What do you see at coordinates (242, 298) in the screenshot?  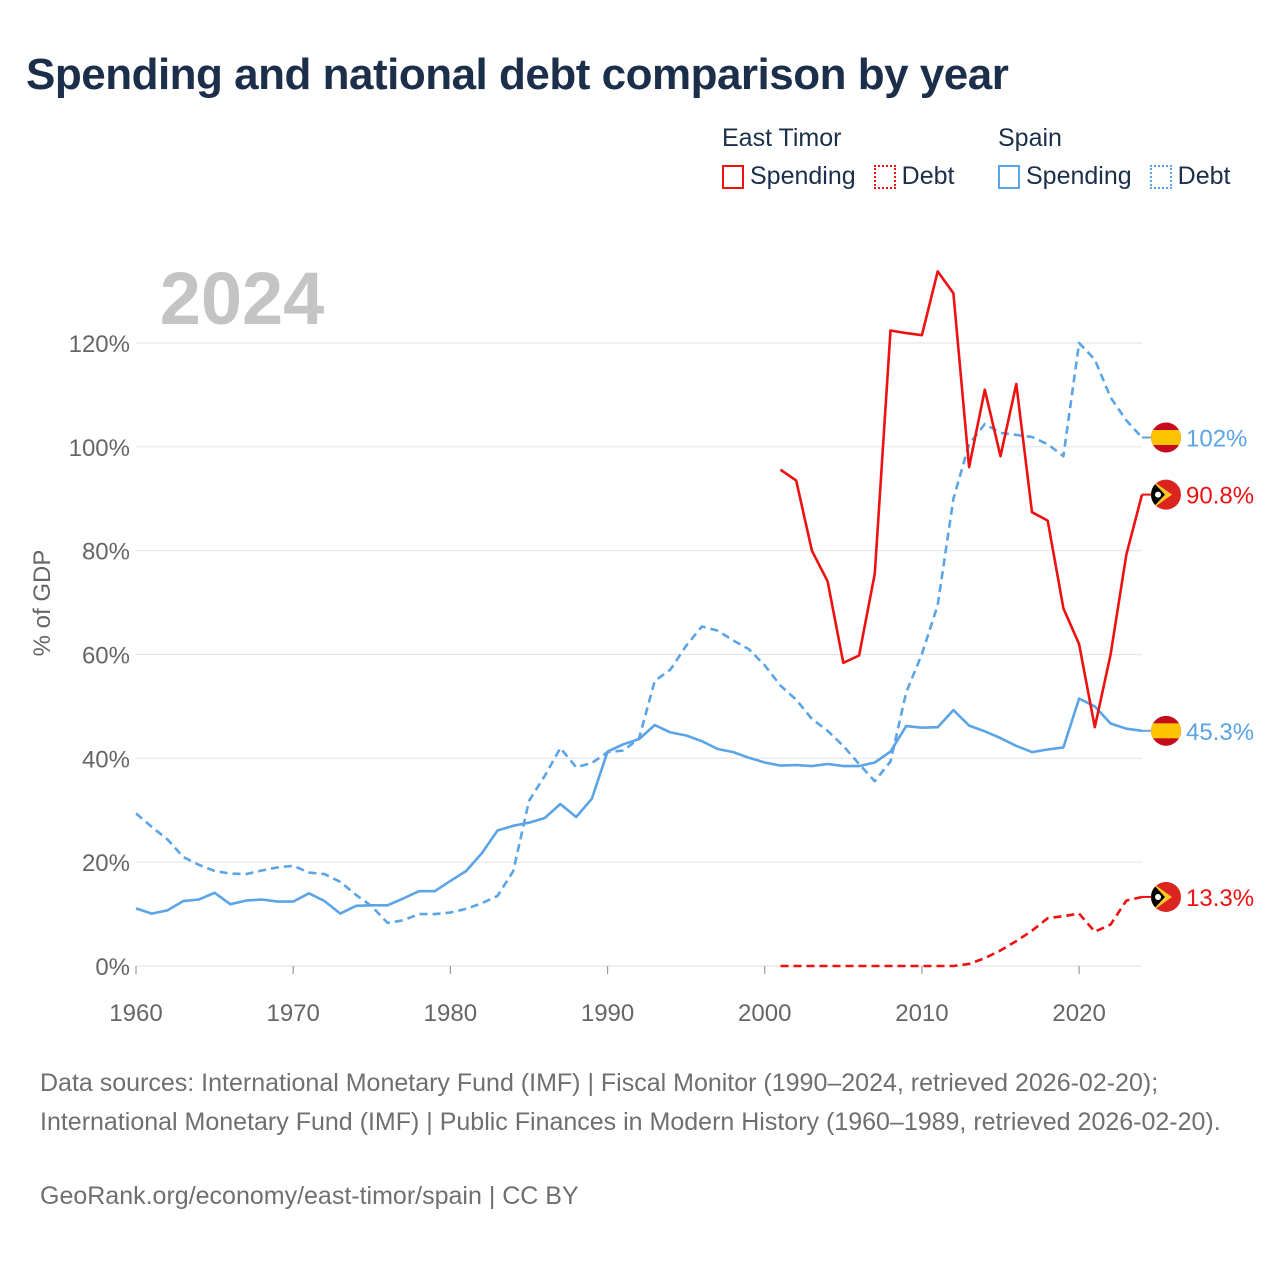 I see `year-label: 2024` at bounding box center [242, 298].